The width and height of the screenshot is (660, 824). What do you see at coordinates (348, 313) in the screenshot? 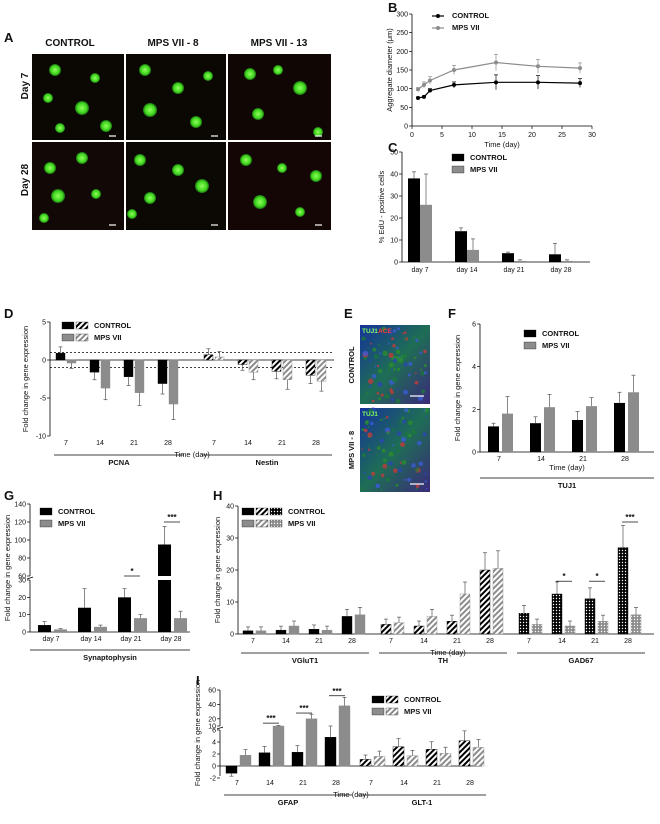
I see `panel-e-label: E` at bounding box center [348, 313].